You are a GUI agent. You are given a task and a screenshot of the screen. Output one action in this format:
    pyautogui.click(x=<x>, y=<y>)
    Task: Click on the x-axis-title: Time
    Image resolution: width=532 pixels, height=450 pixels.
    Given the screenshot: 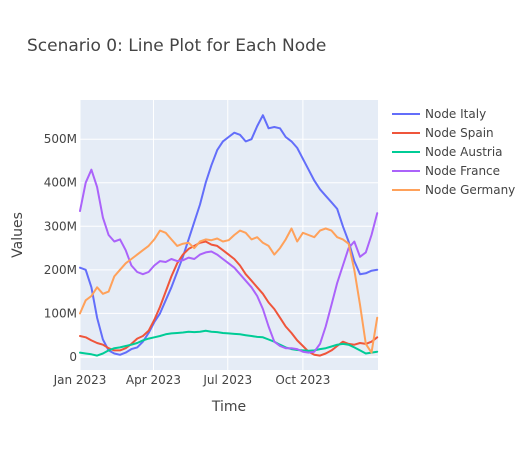 What is the action you would take?
    pyautogui.click(x=228, y=407)
    